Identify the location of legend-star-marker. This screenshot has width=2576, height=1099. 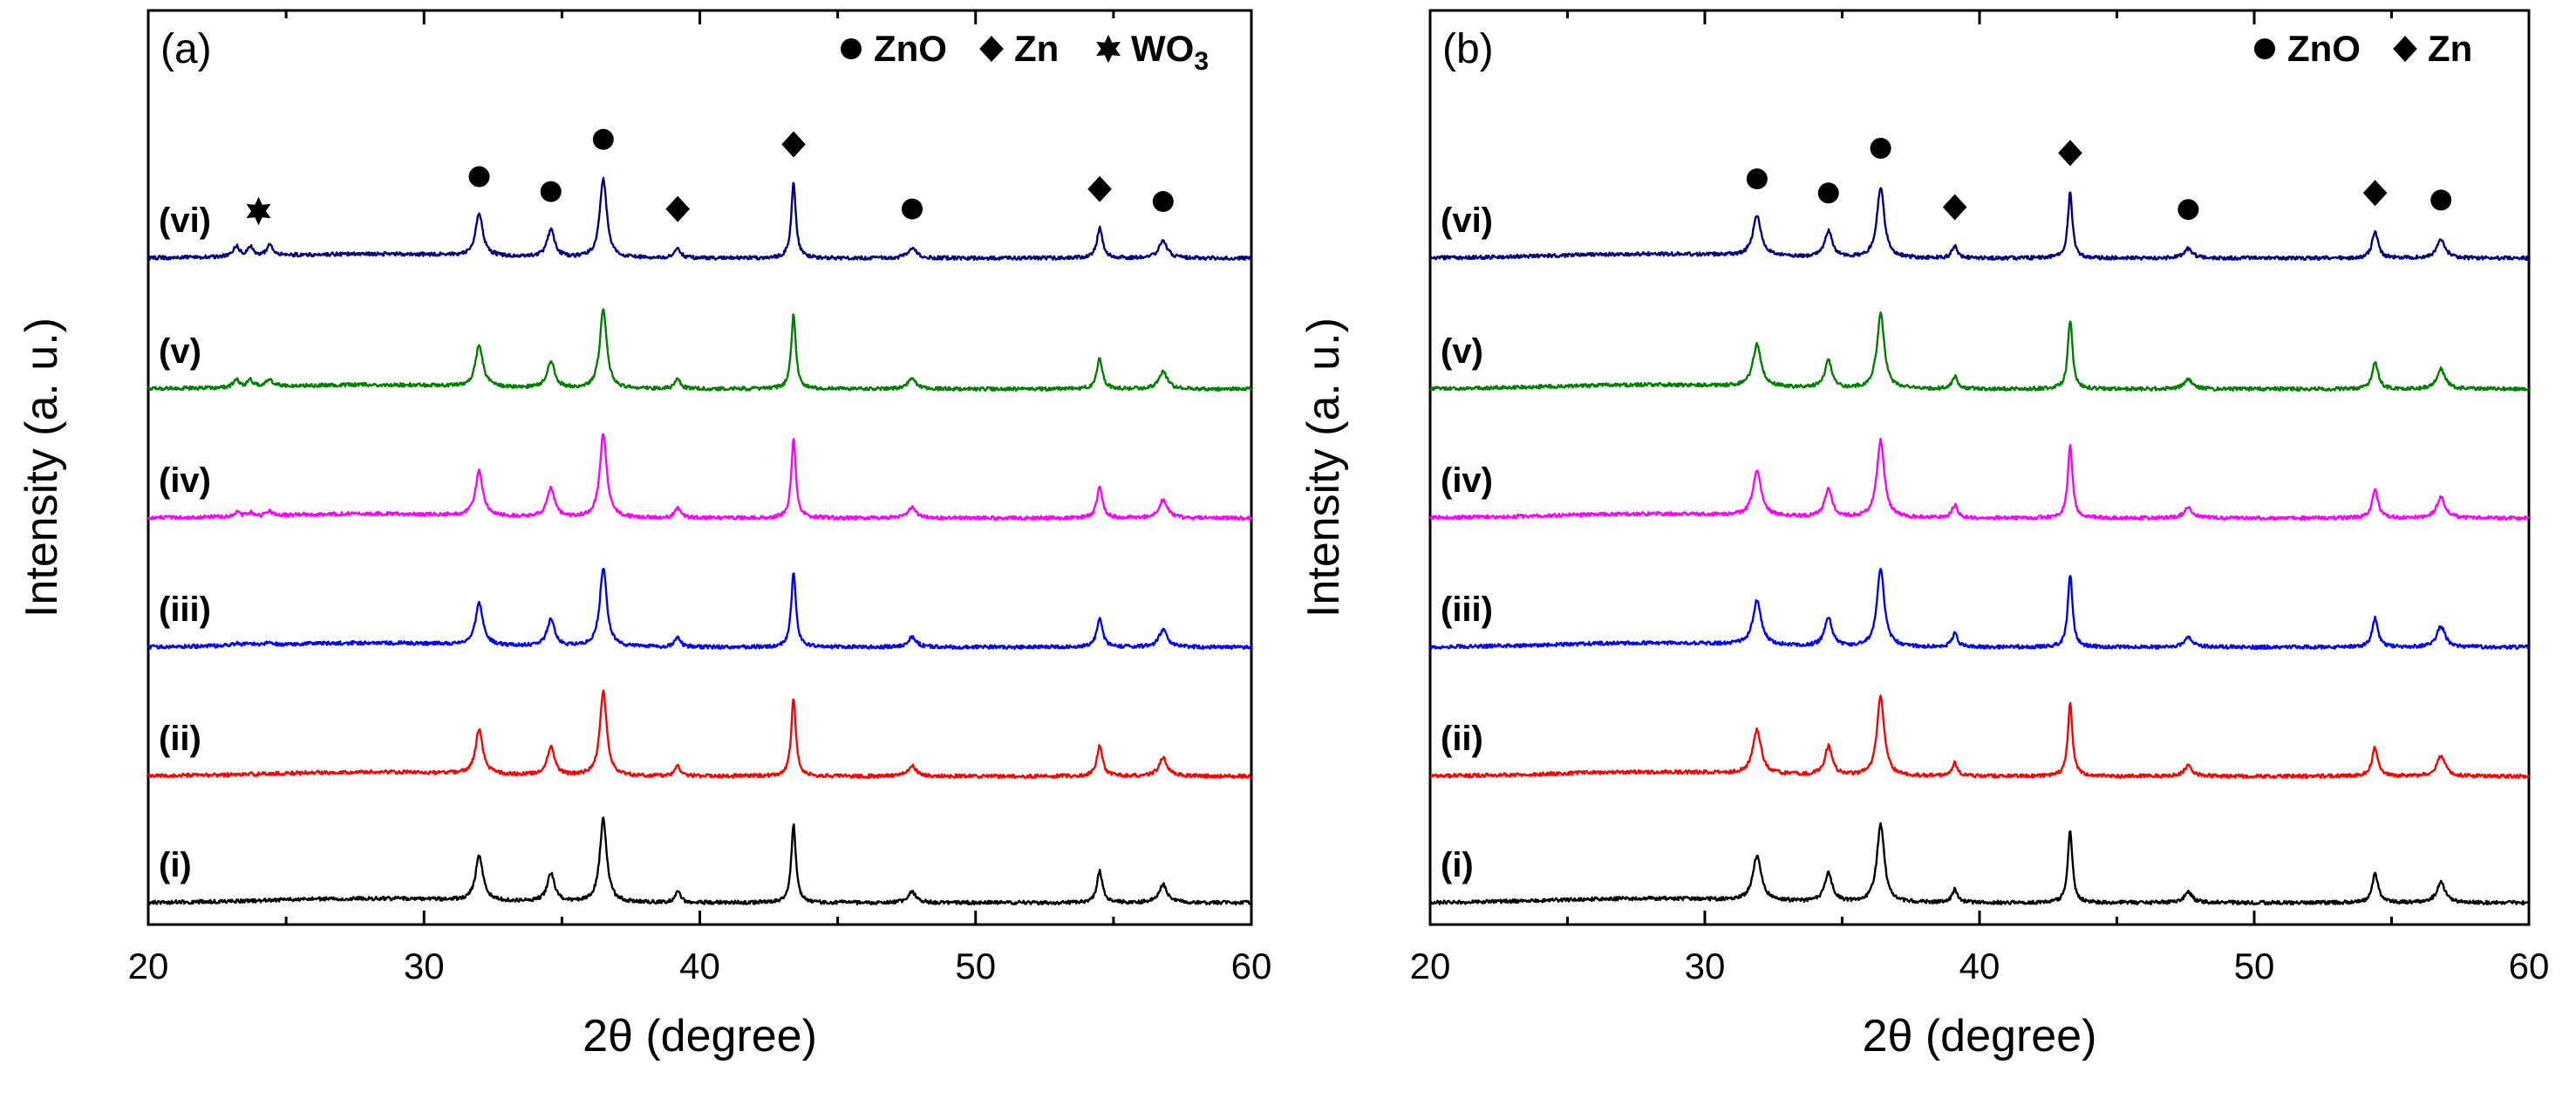
(1109, 49).